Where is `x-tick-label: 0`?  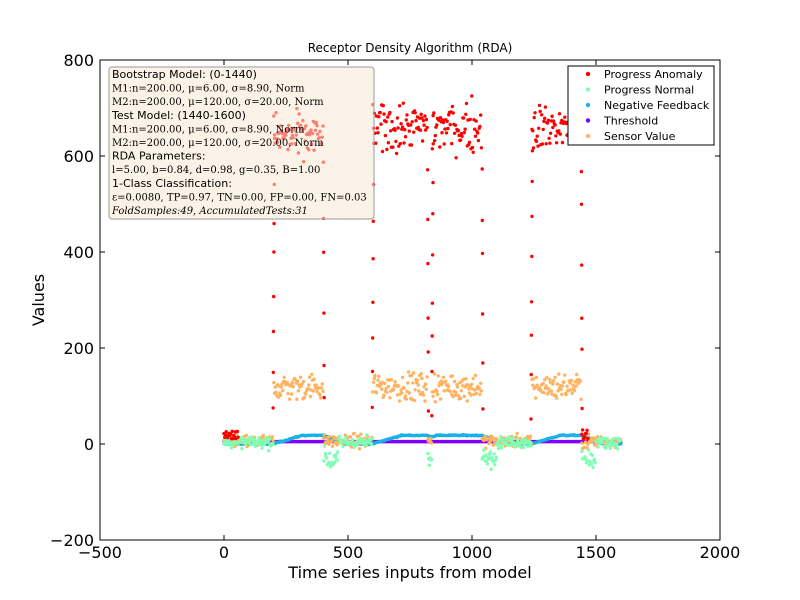
x-tick-label: 0 is located at coordinates (224, 552).